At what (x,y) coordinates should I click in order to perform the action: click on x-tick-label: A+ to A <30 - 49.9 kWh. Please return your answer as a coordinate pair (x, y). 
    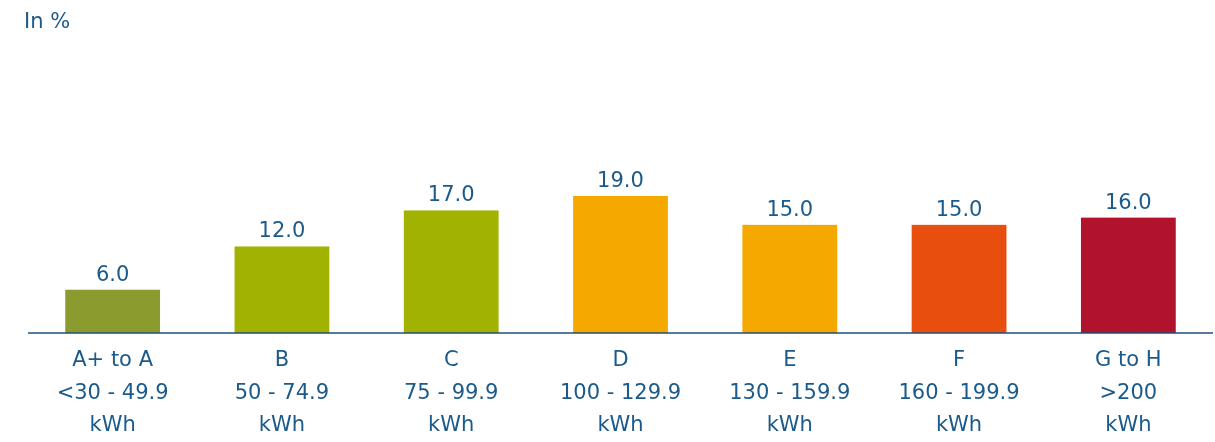
    Looking at the image, I should click on (112, 391).